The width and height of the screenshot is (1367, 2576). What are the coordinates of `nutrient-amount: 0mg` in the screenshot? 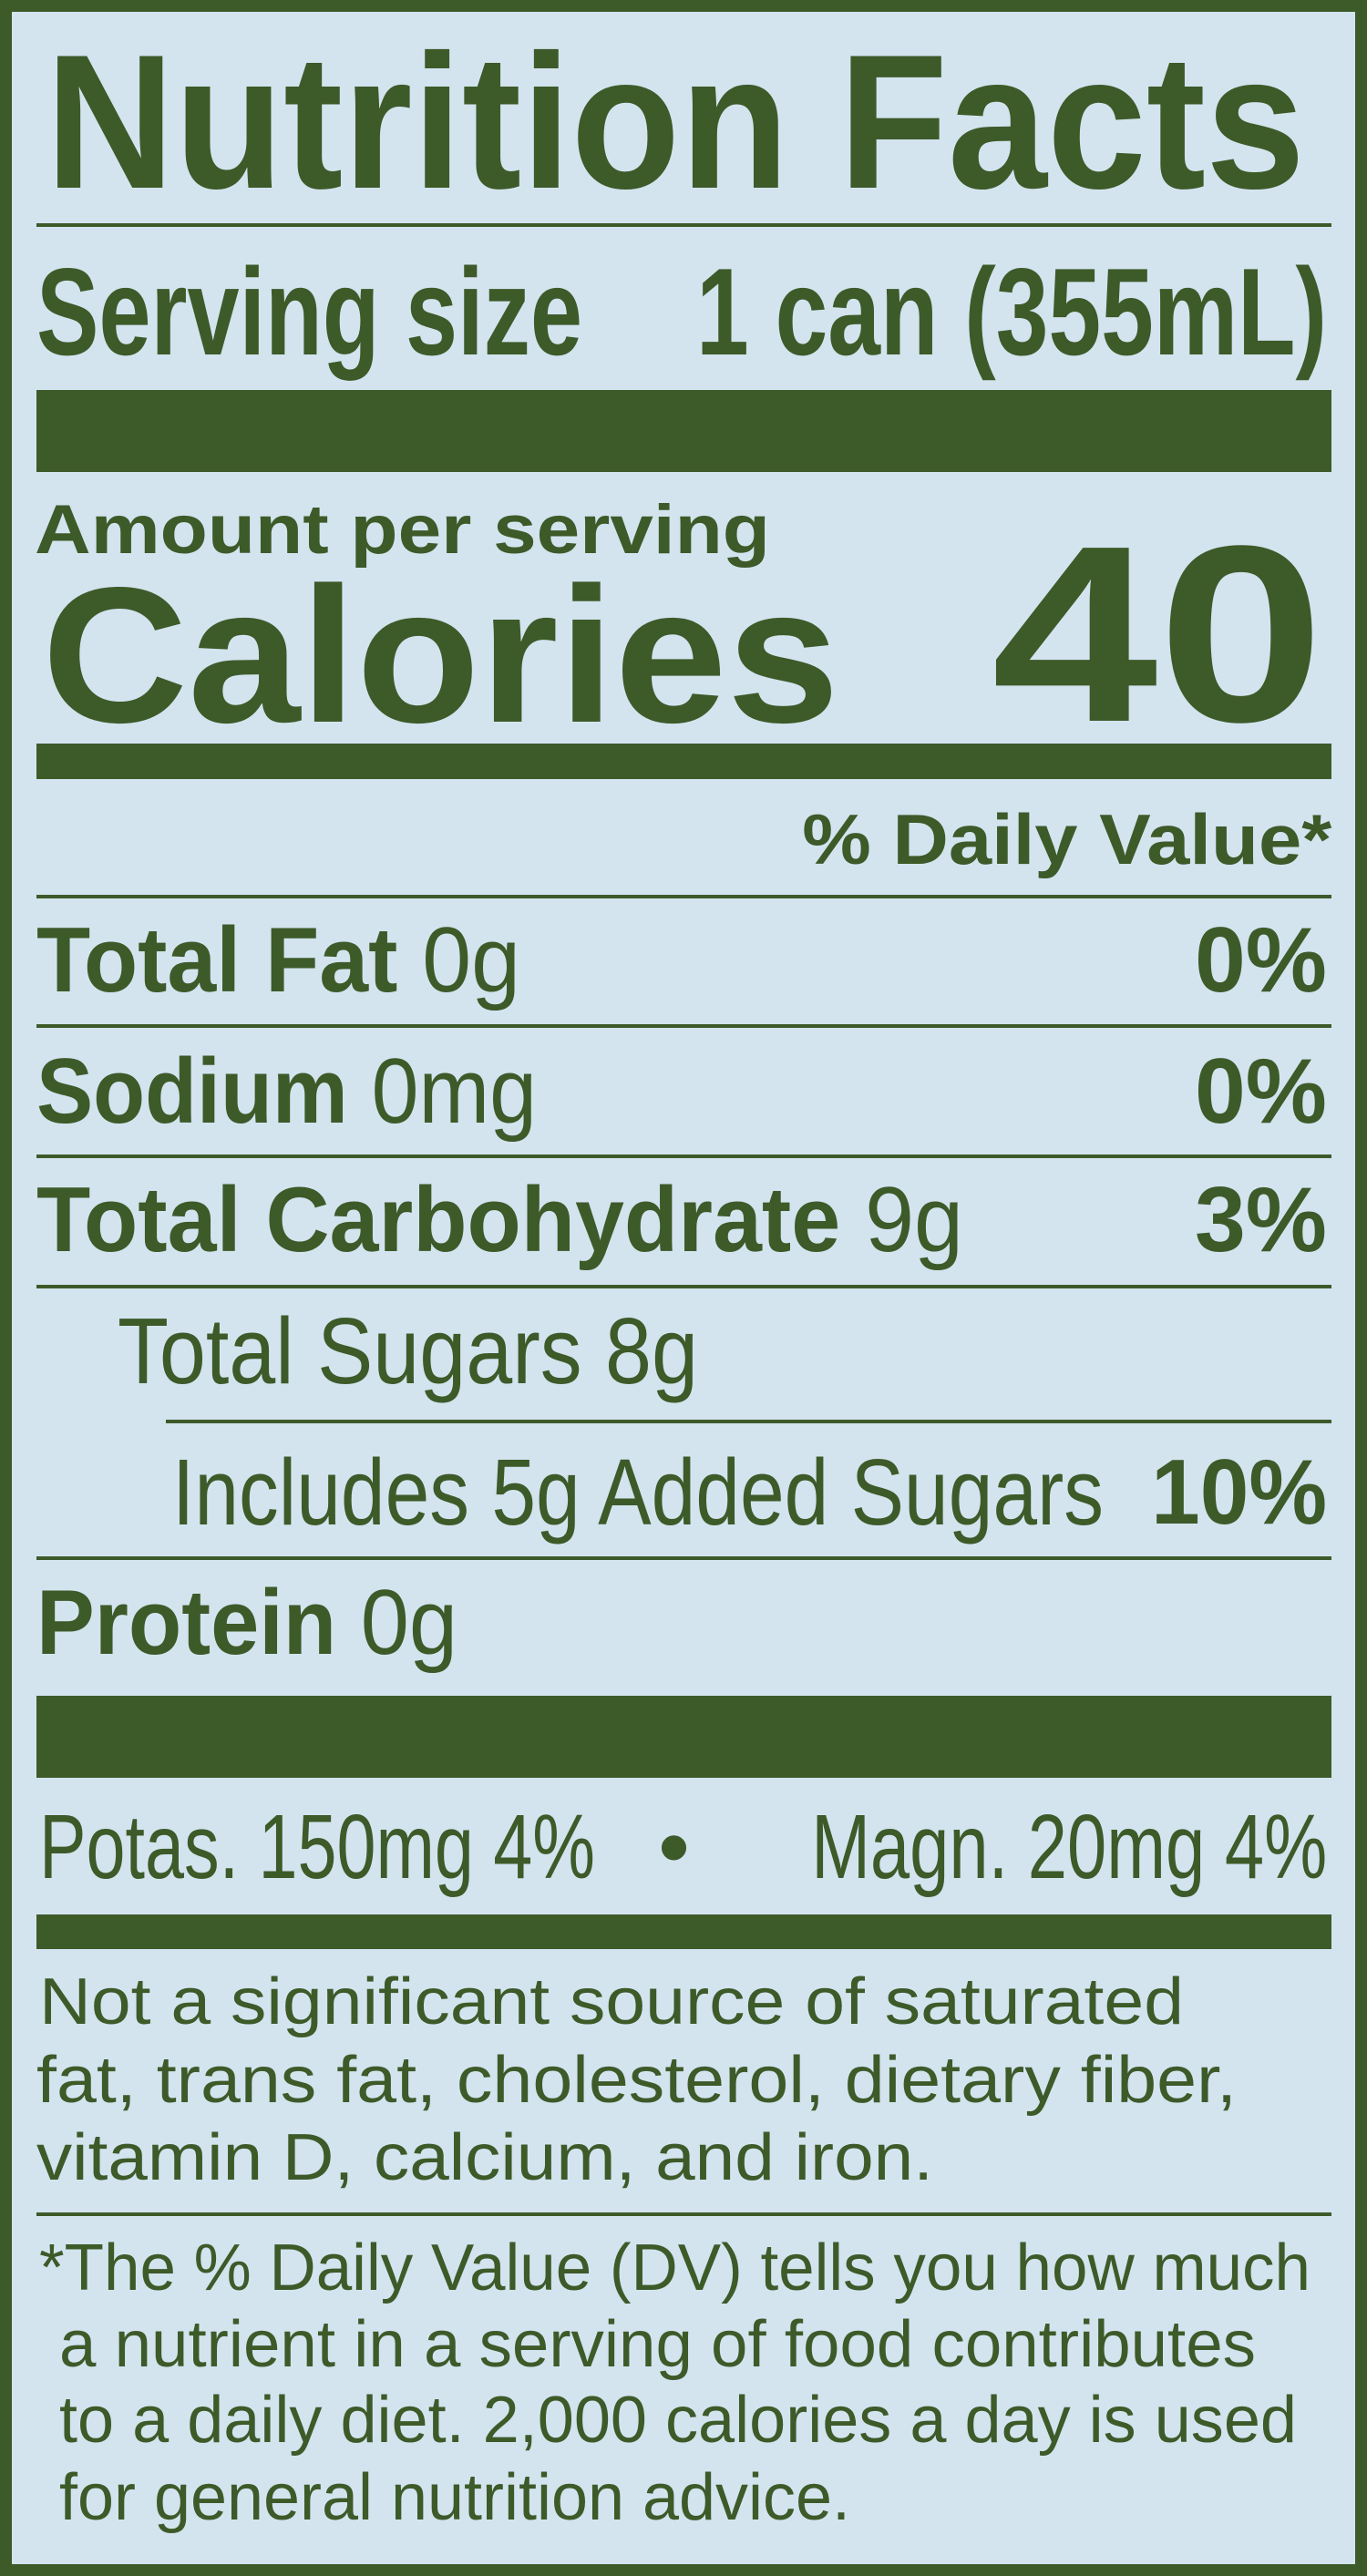 It's located at (454, 1092).